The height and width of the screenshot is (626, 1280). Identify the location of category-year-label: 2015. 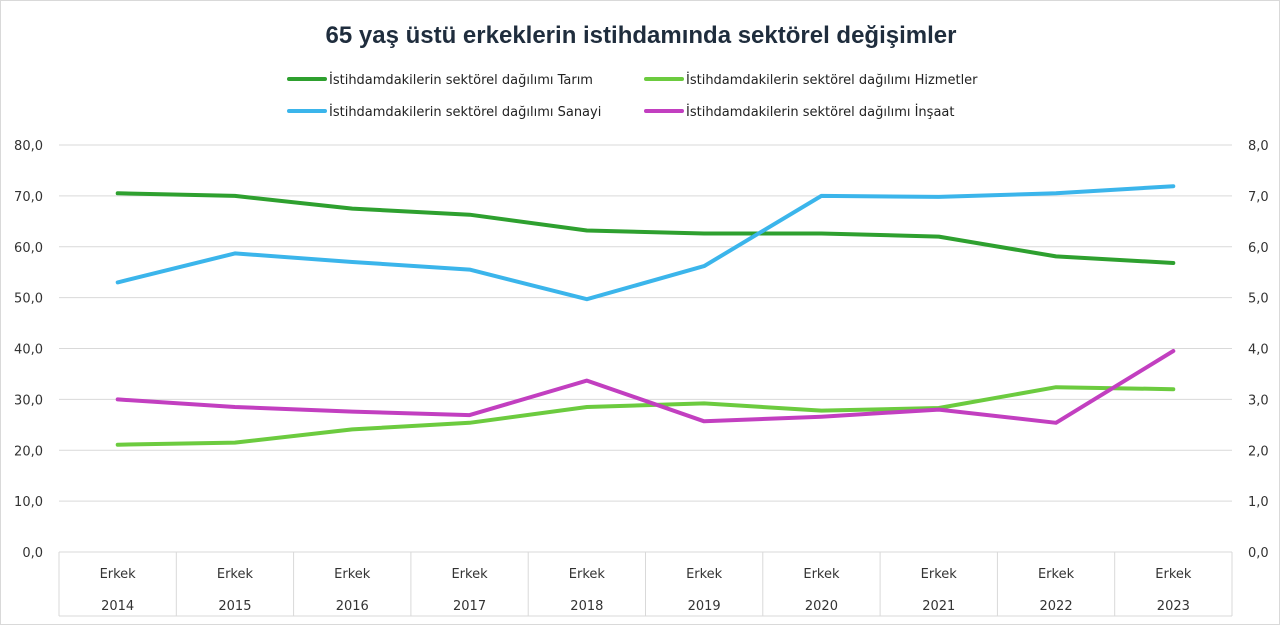
(234, 606).